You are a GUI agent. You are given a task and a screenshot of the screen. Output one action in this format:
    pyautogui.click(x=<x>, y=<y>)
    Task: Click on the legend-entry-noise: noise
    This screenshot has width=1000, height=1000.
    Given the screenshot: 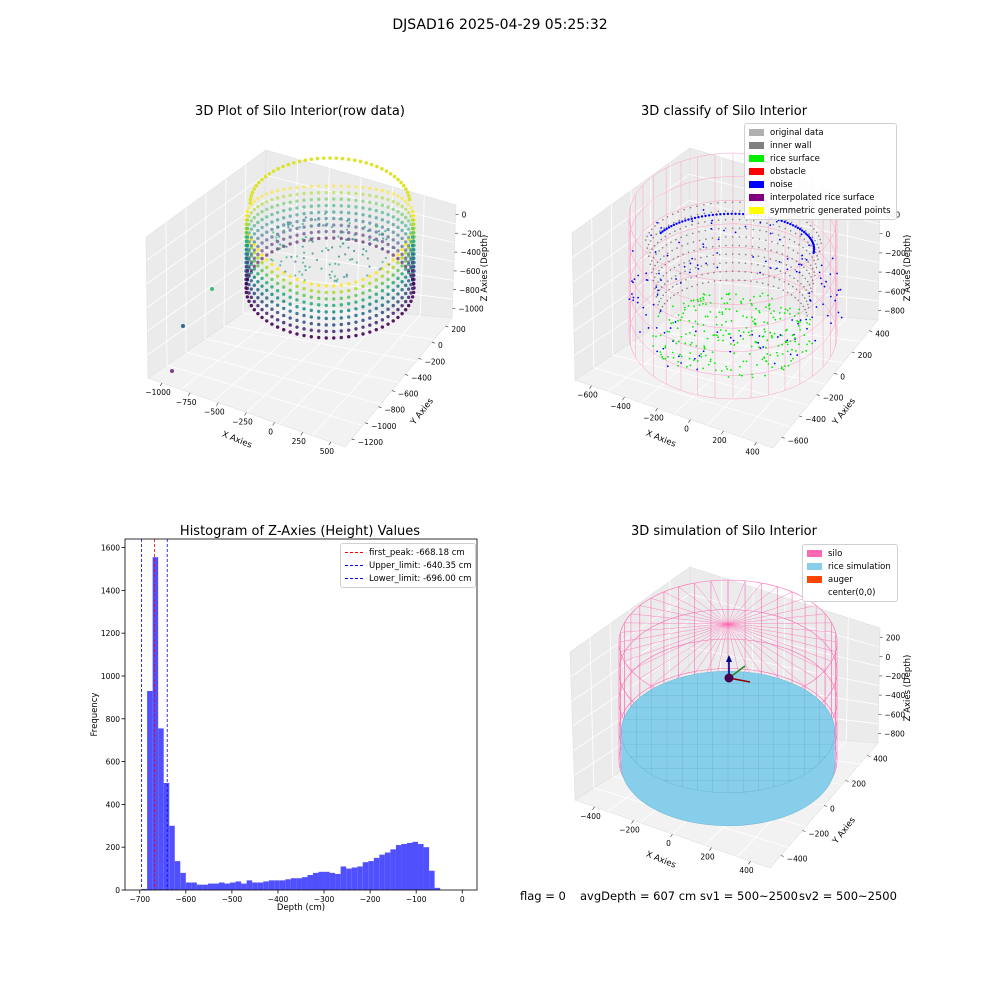 What is the action you would take?
    pyautogui.click(x=820, y=184)
    